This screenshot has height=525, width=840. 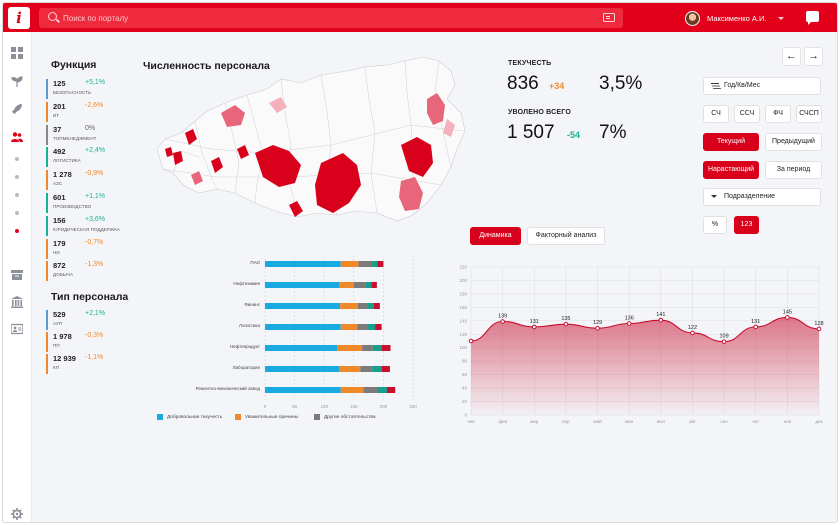 I want to click on period-select: Год/Кв/Мес, so click(x=762, y=86).